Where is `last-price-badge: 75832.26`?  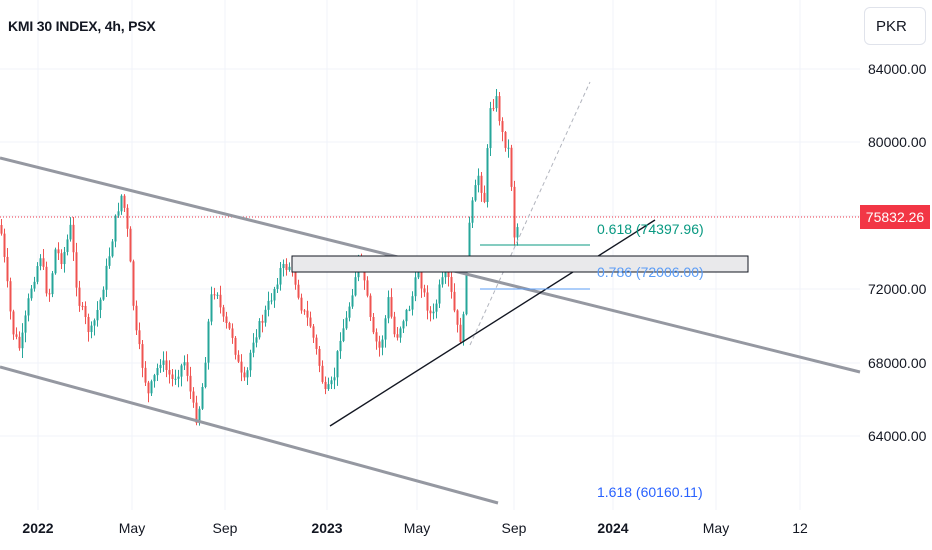
last-price-badge: 75832.26 is located at coordinates (895, 217).